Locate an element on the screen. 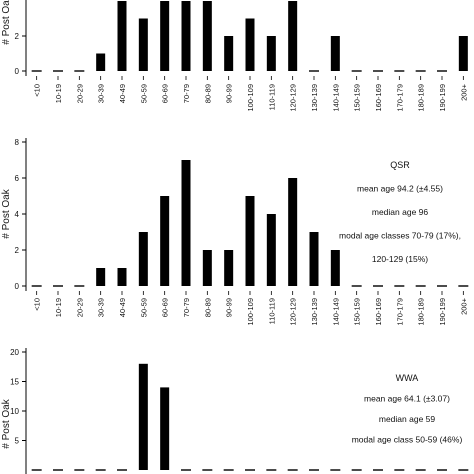  y-tick-label: 8 is located at coordinates (17, 142).